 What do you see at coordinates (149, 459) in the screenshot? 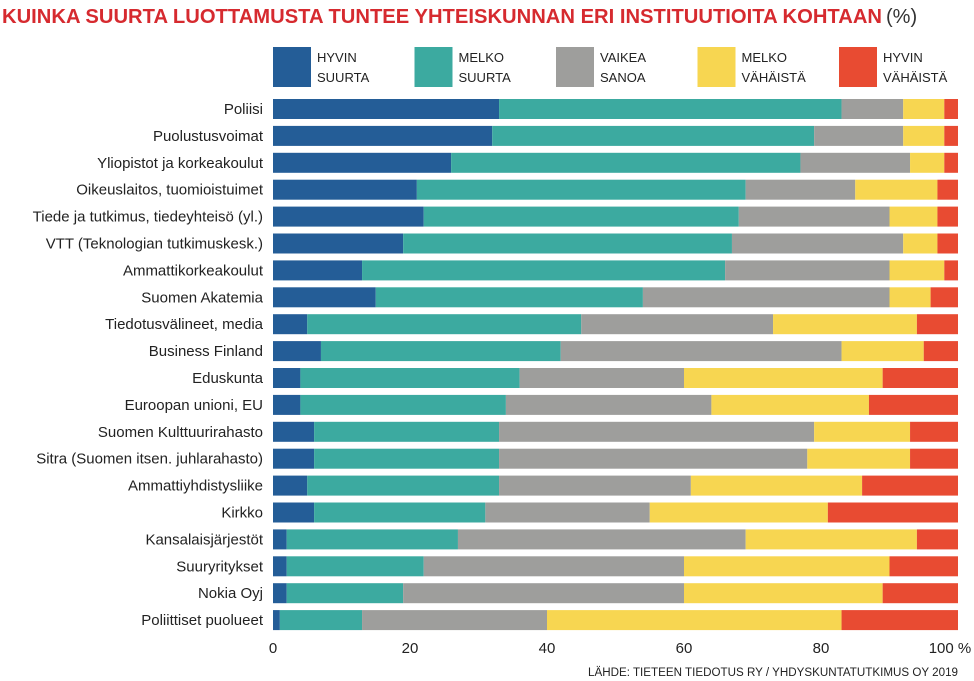
I see `category-label: Sitra (Suomen itsen. juhlarahasto)` at bounding box center [149, 459].